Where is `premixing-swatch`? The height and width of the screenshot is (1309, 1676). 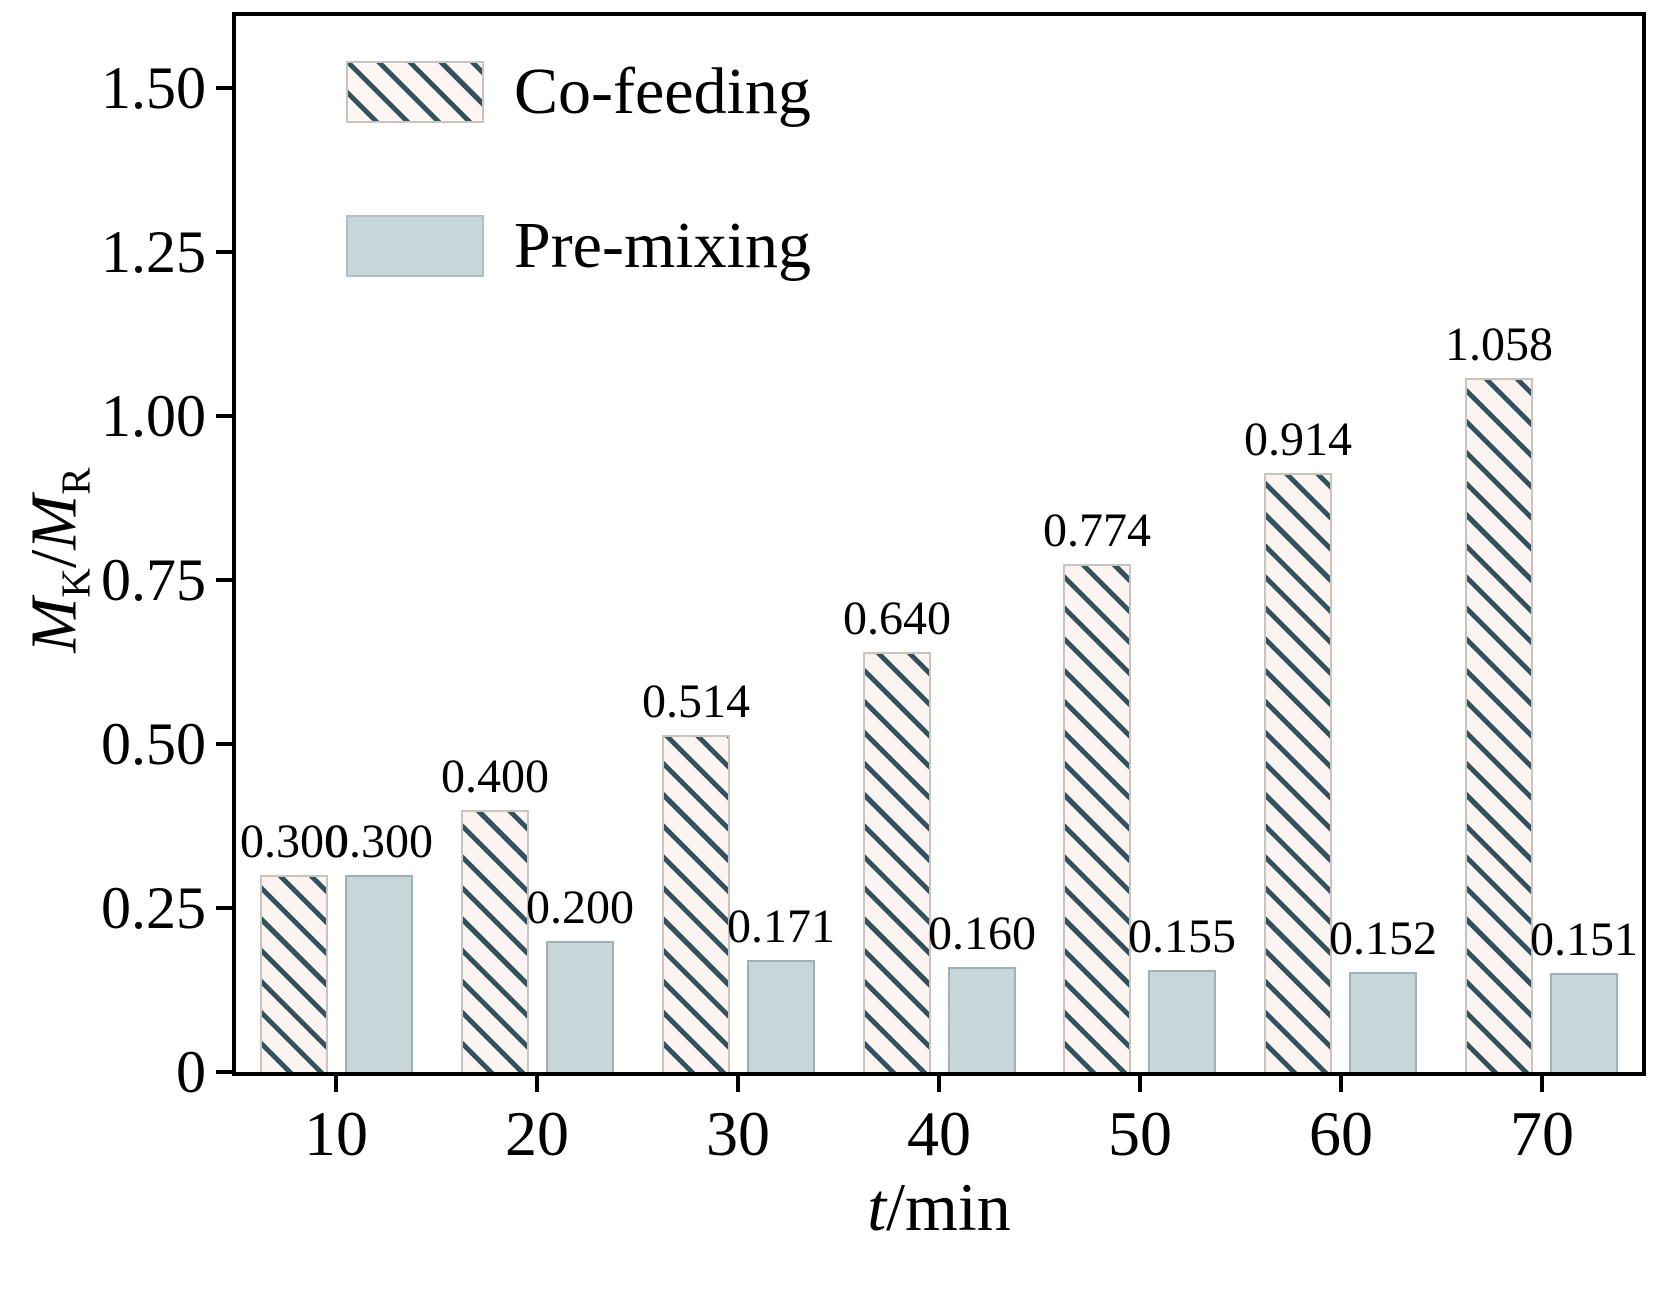 premixing-swatch is located at coordinates (415, 246).